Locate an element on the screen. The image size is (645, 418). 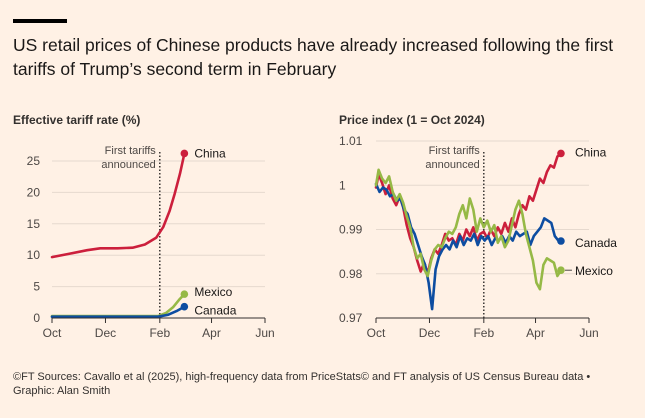
y-tick-label: 25 is located at coordinates (34, 161).